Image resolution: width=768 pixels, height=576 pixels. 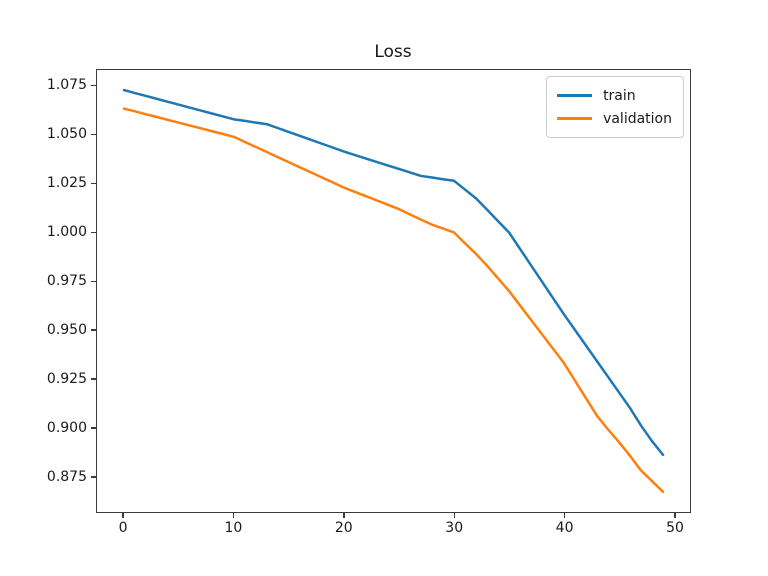 I want to click on chart-title: Loss, so click(x=393, y=52).